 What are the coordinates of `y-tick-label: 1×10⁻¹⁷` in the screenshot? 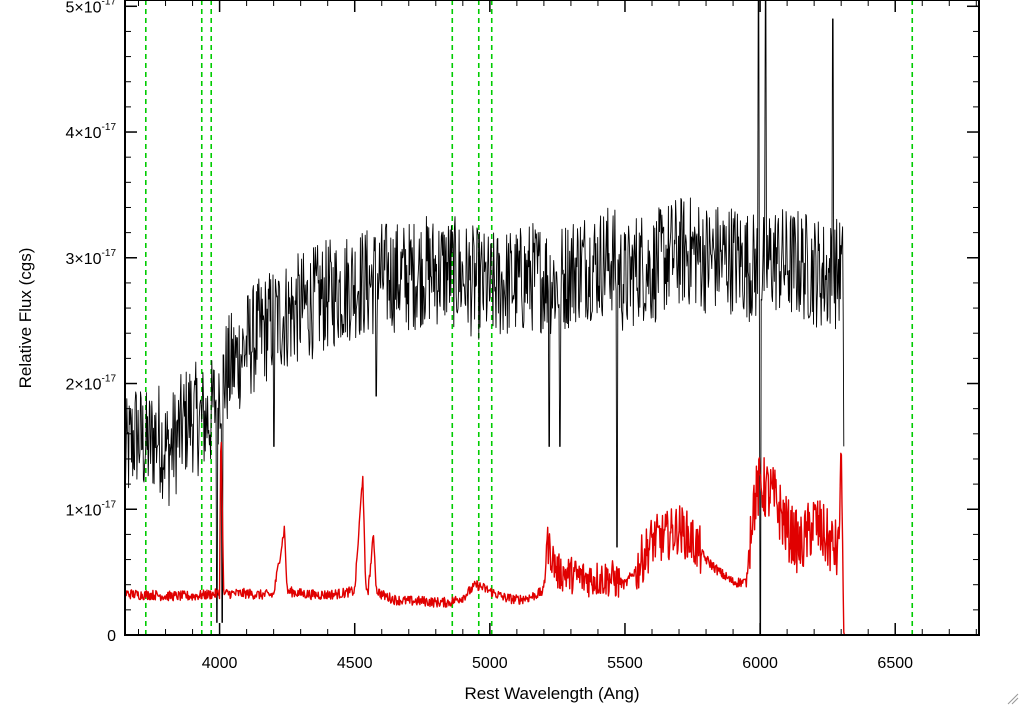 It's located at (91, 509).